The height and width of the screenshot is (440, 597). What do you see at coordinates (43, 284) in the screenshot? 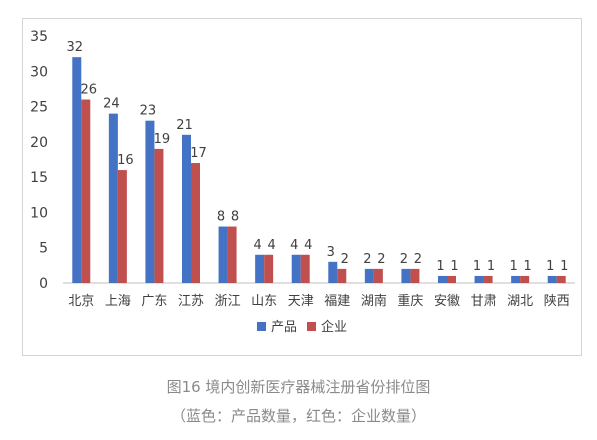
I see `y-tick-label: 0` at bounding box center [43, 284].